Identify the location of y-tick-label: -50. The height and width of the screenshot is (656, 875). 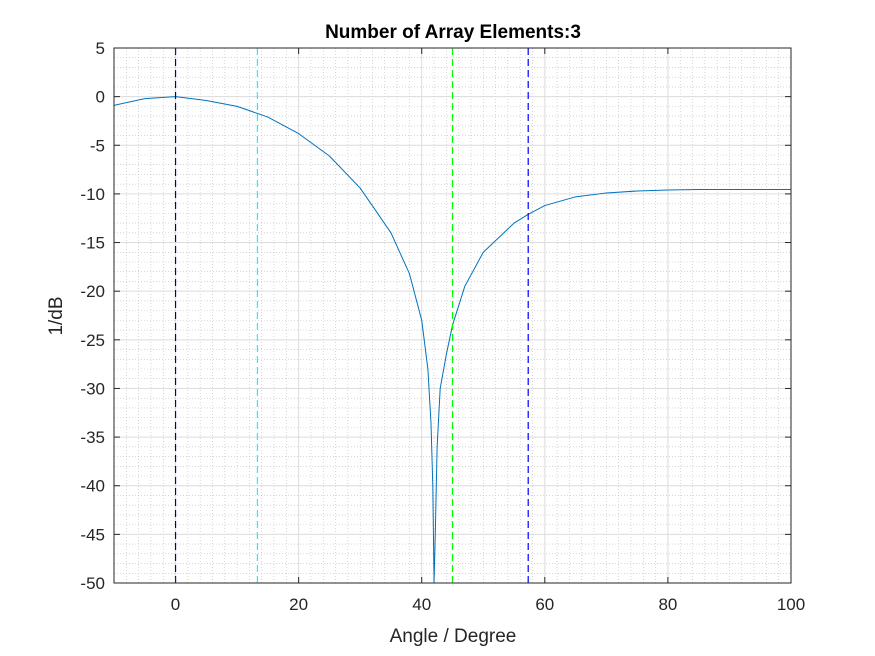
(92, 583).